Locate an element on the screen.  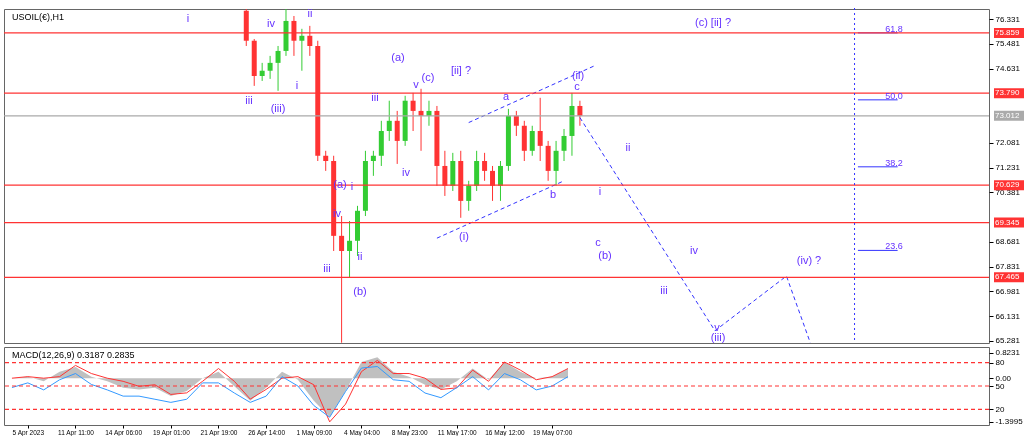
chart-title: USOIL(€),H1 is located at coordinates (38, 17).